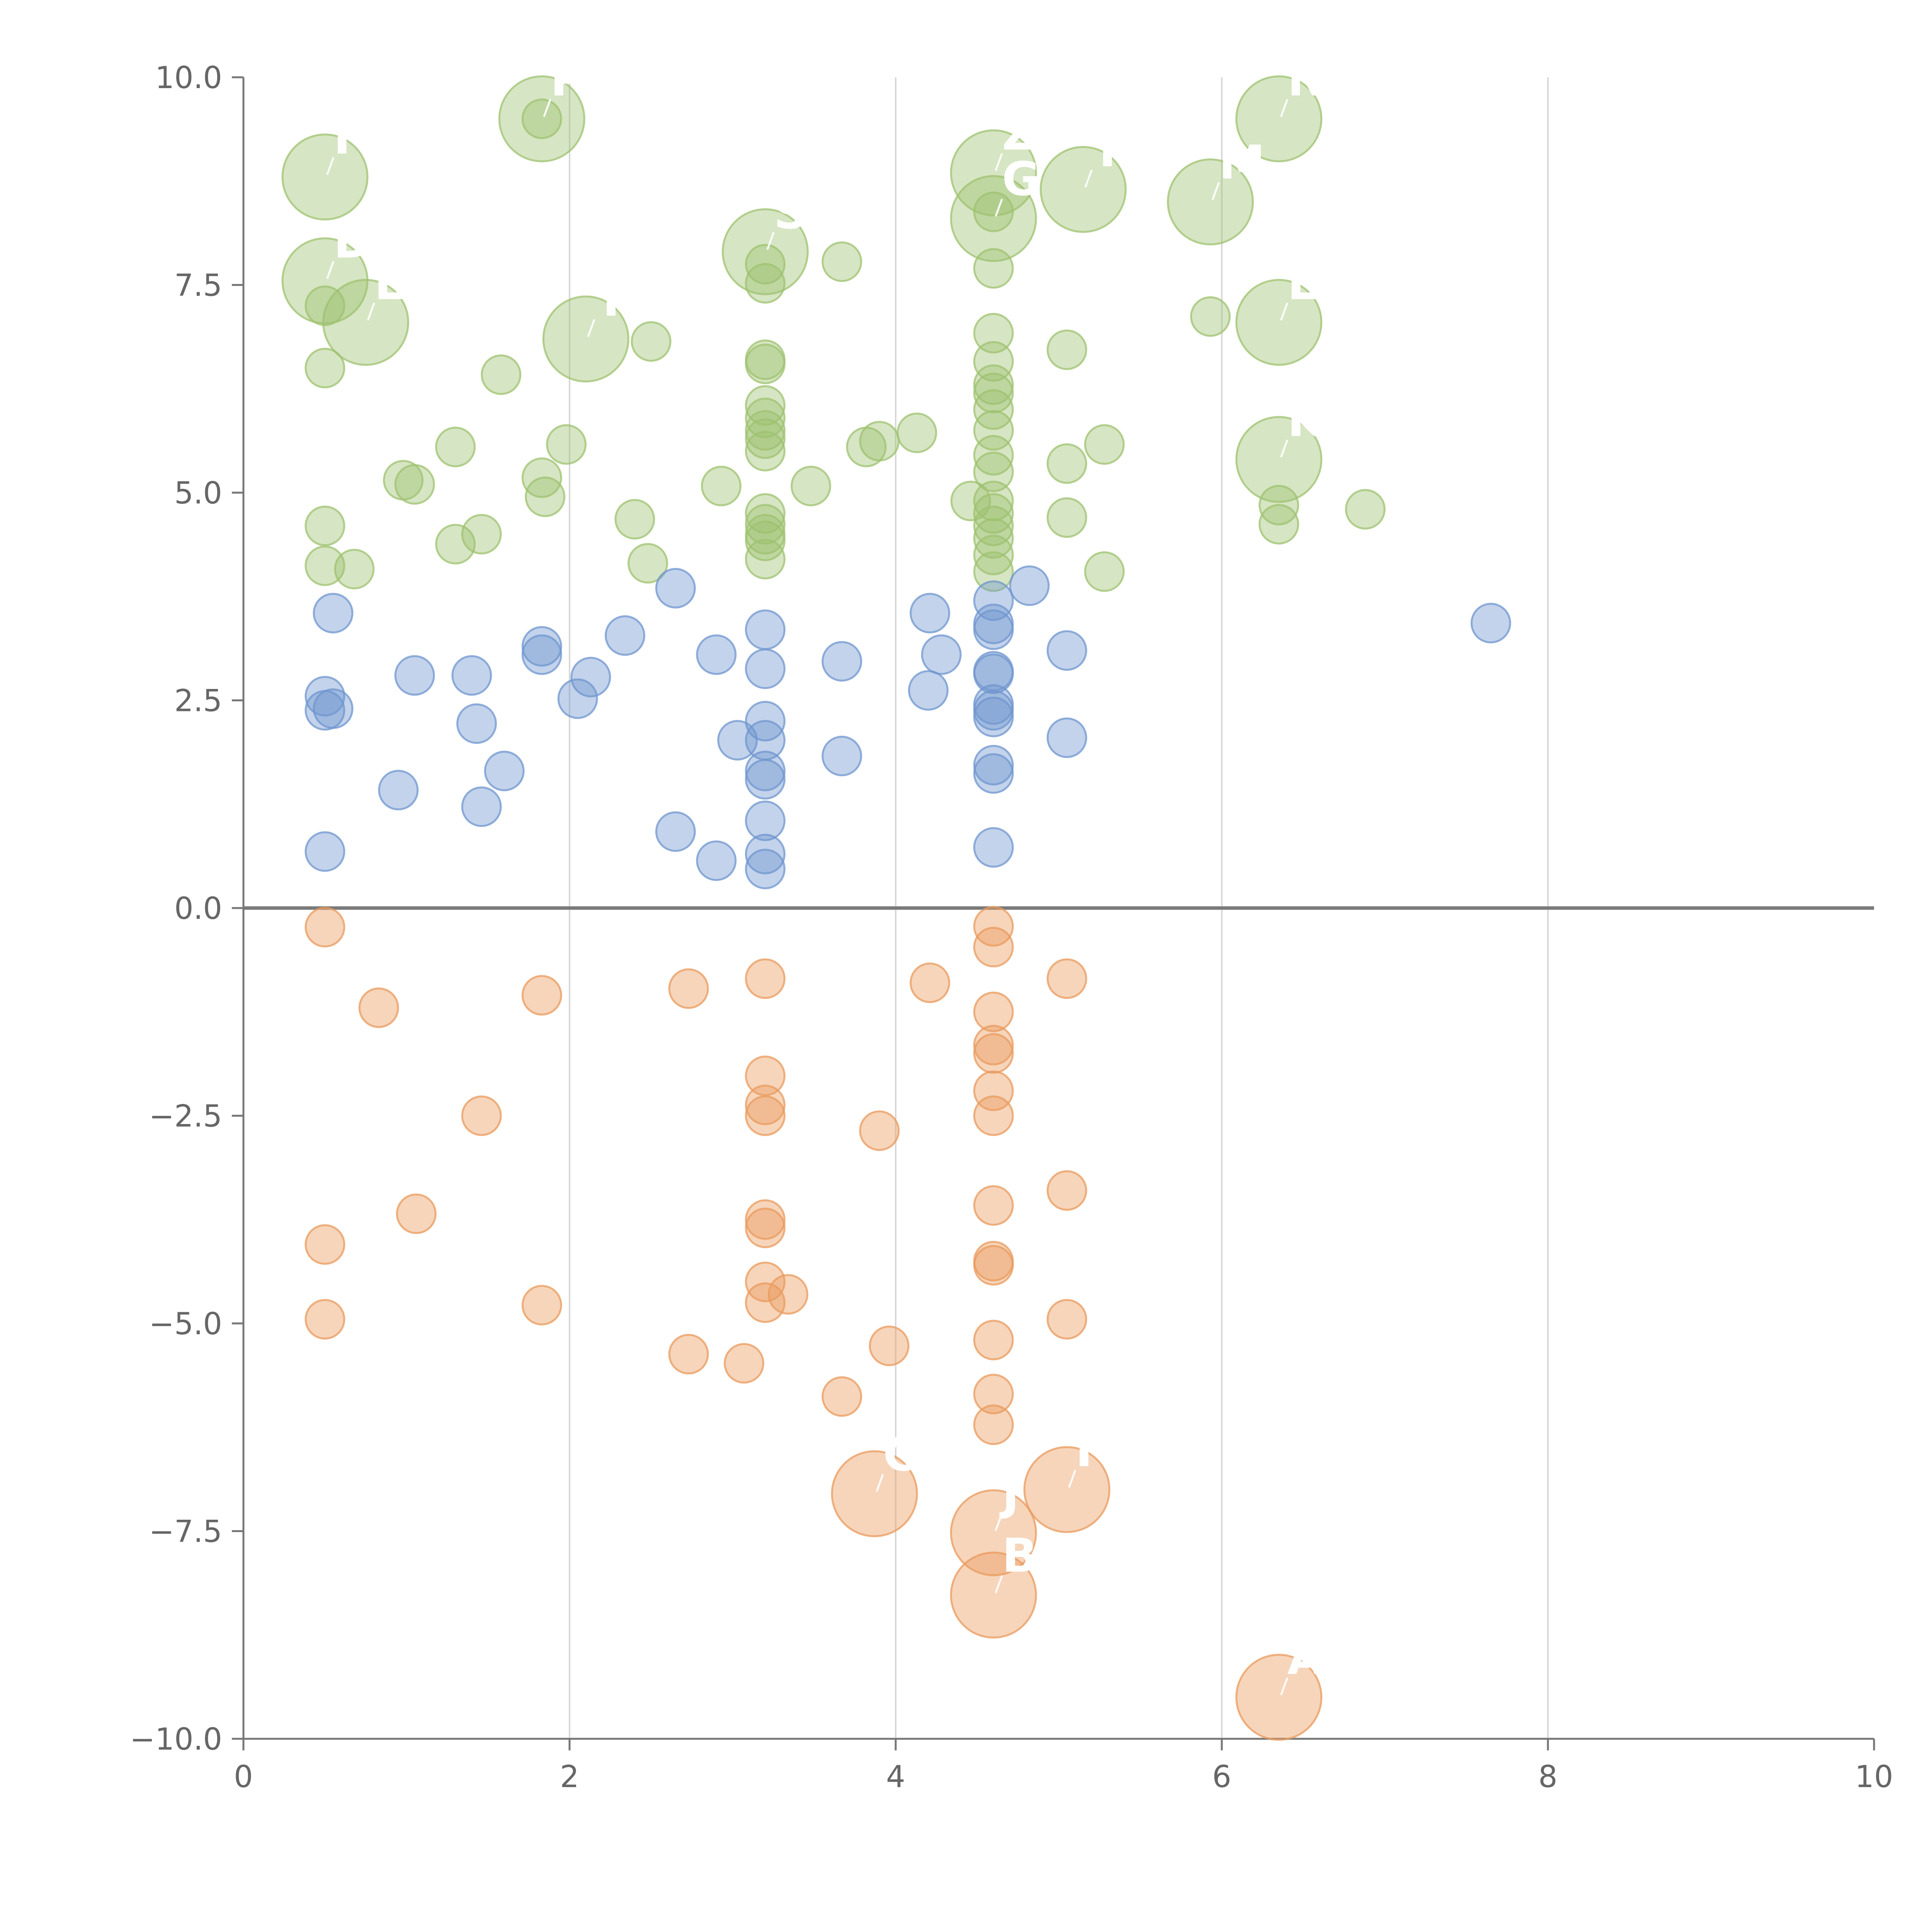 This screenshot has width=1932, height=1932. I want to click on y-tick-label: −7.5, so click(185, 1532).